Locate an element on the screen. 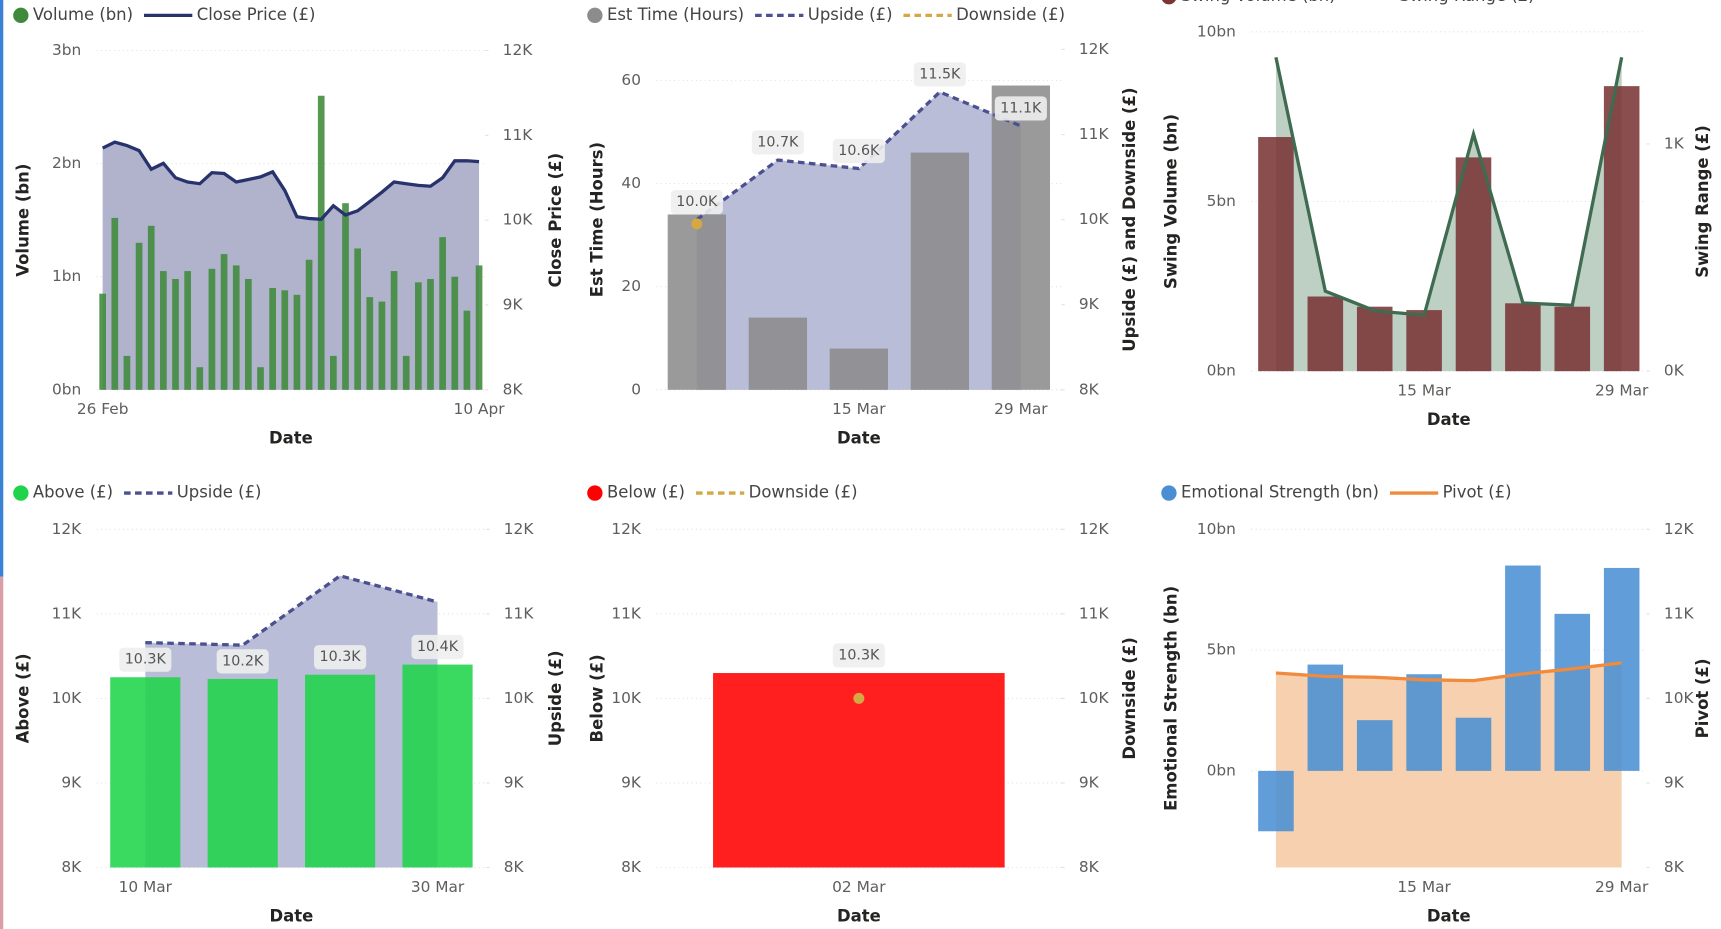  value-label: 10.2K is located at coordinates (243, 661).